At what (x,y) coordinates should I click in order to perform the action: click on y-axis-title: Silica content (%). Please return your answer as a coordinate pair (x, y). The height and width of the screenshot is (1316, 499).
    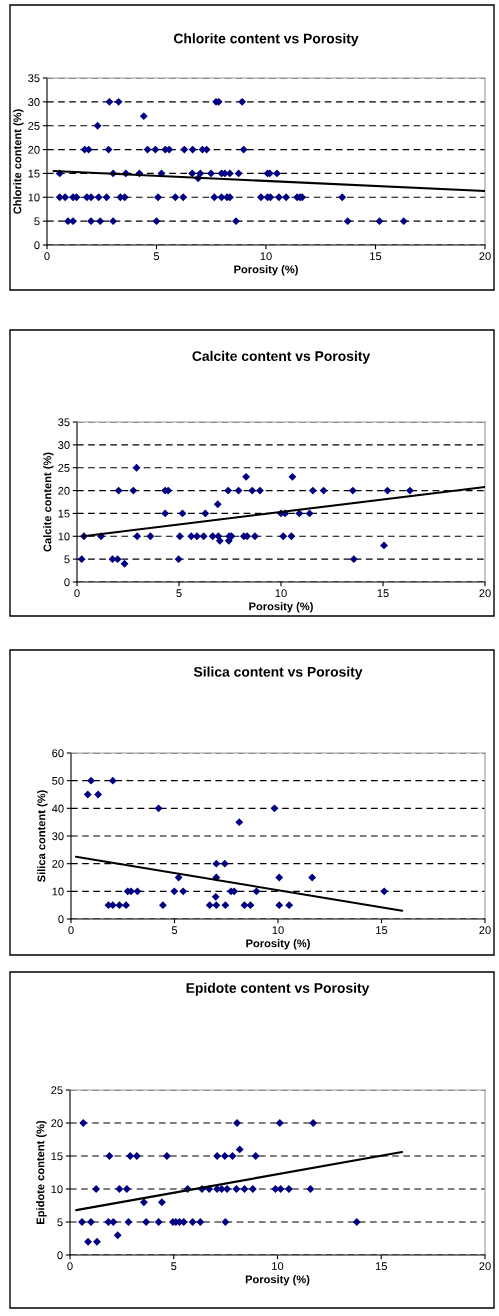
    Looking at the image, I should click on (42, 836).